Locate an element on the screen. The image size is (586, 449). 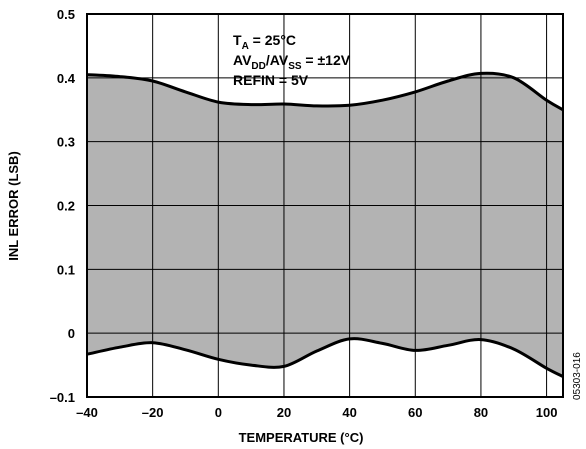
upper-limit-curve is located at coordinates (325, 91).